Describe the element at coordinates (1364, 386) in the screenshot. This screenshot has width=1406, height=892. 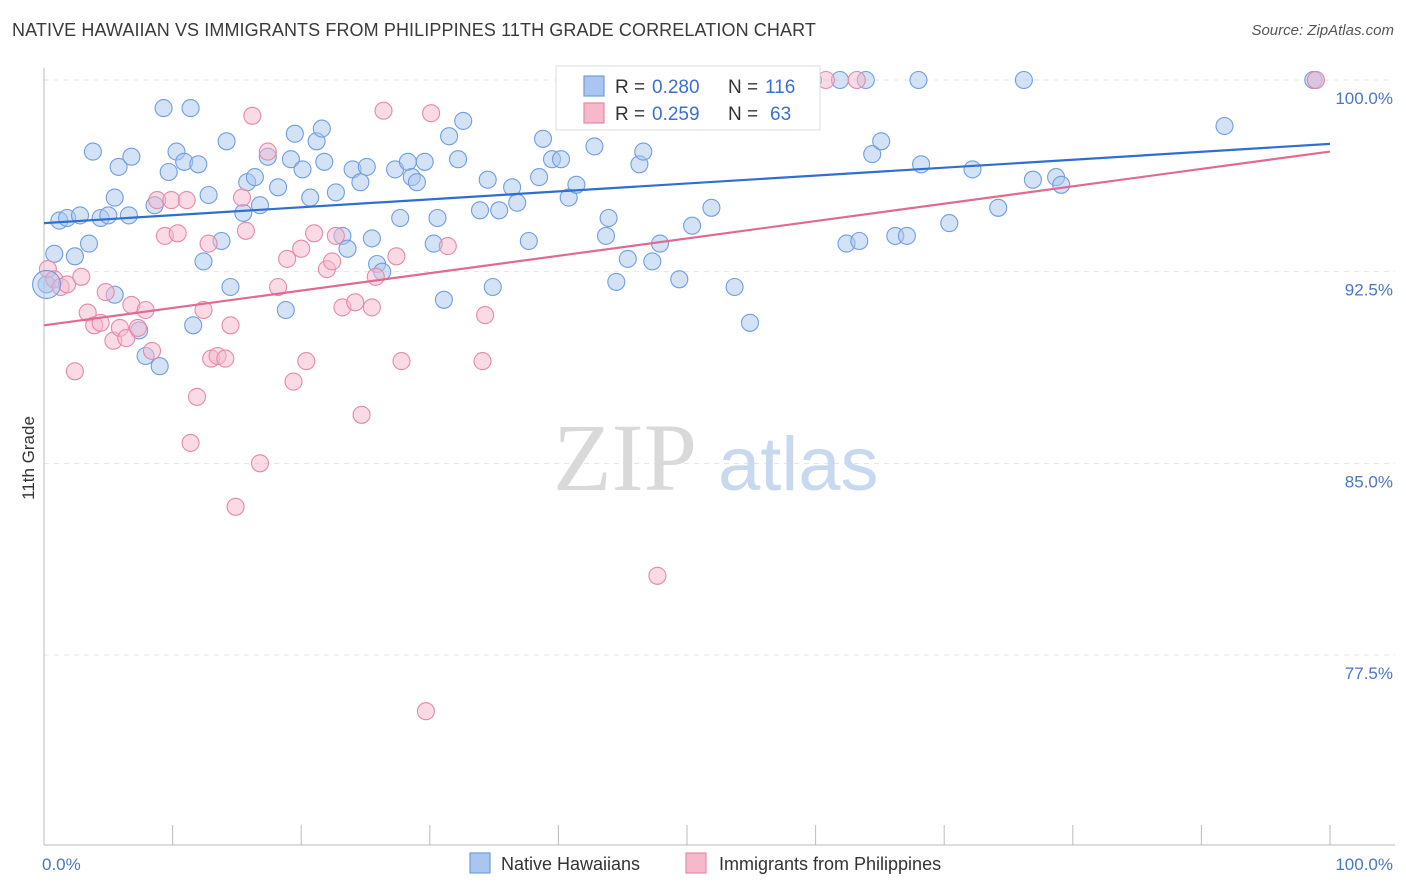
I see `y-tick-labels: 77.5% 85.0% 92.5% 100.0%` at that location.